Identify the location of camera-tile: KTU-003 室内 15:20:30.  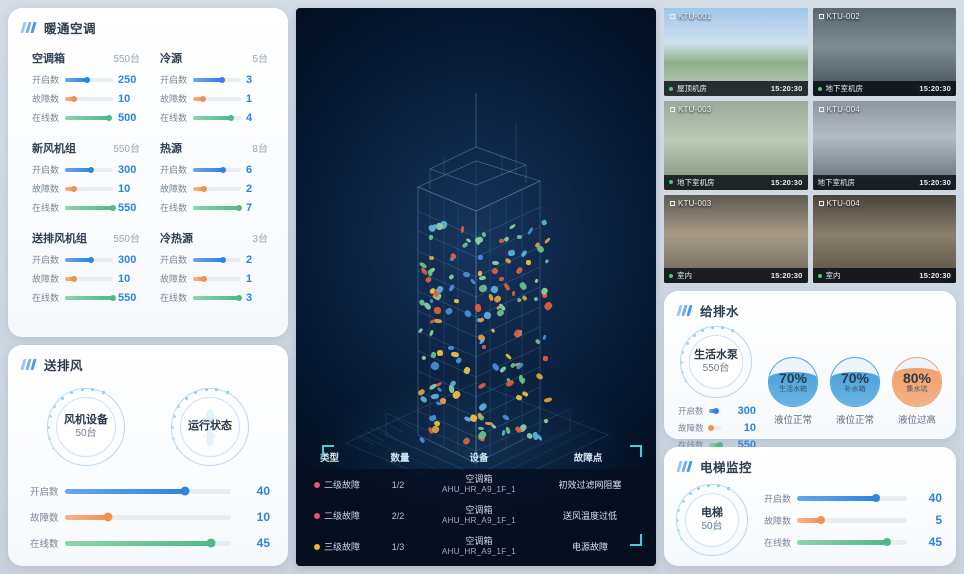
(736, 238).